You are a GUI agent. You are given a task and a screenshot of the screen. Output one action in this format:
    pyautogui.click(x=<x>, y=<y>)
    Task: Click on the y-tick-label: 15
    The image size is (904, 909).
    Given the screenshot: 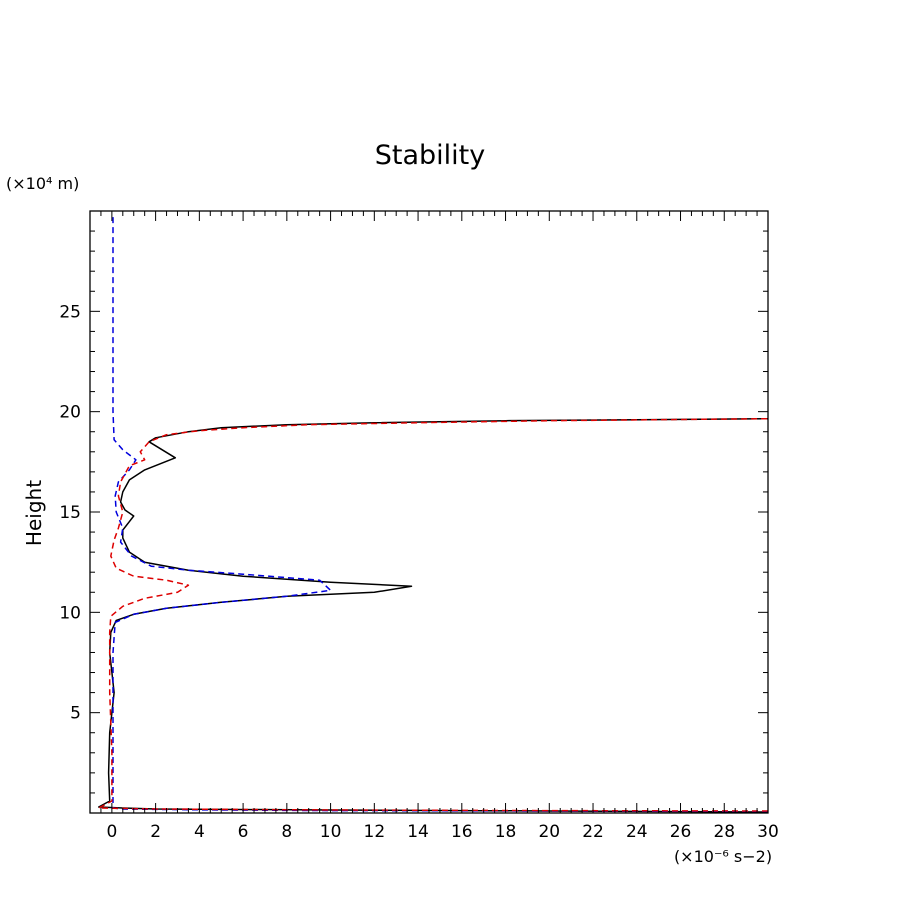 What is the action you would take?
    pyautogui.click(x=70, y=513)
    